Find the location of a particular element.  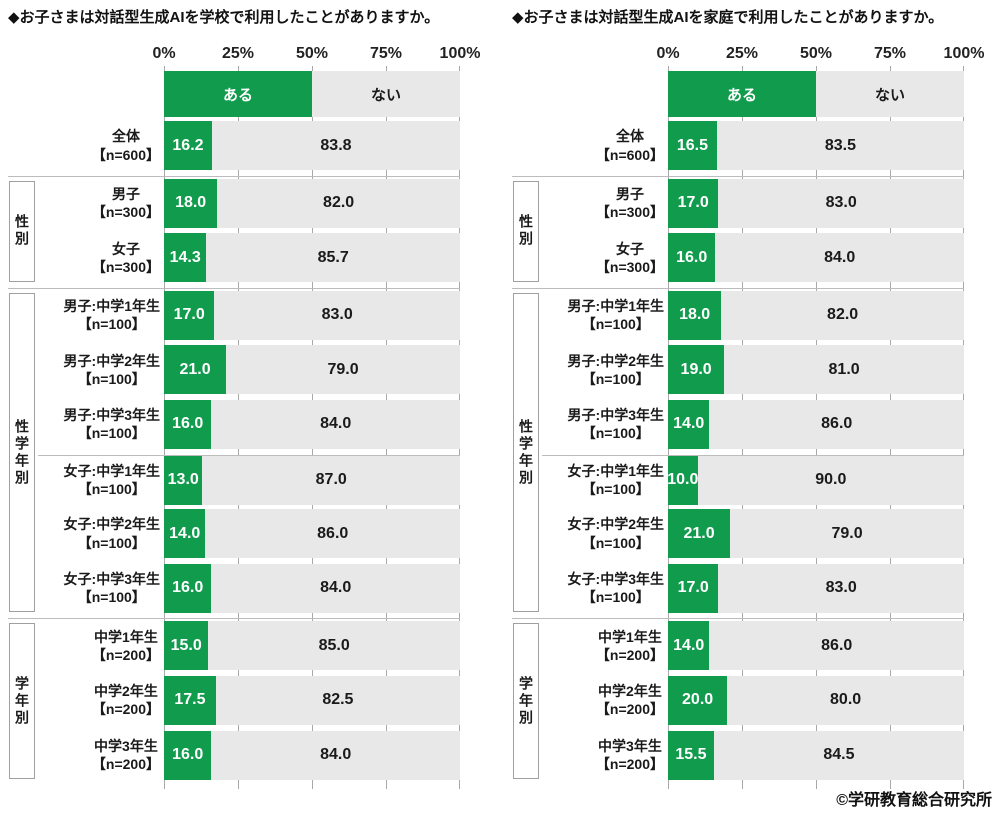

value-label-aru: 13.0 is located at coordinates (183, 480).